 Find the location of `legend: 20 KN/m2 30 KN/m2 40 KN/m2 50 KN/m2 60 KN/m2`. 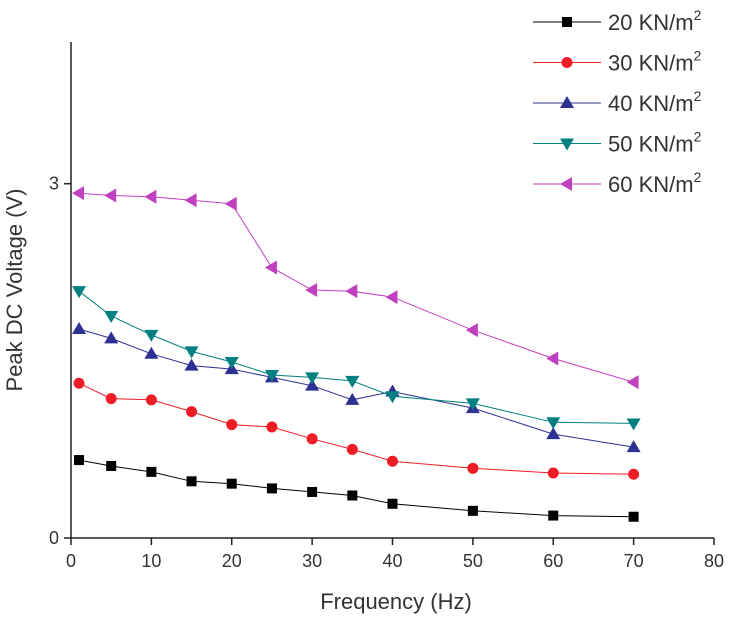

legend: 20 KN/m2 30 KN/m2 40 KN/m2 50 KN/m2 60 KN/m2 is located at coordinates (617, 102).